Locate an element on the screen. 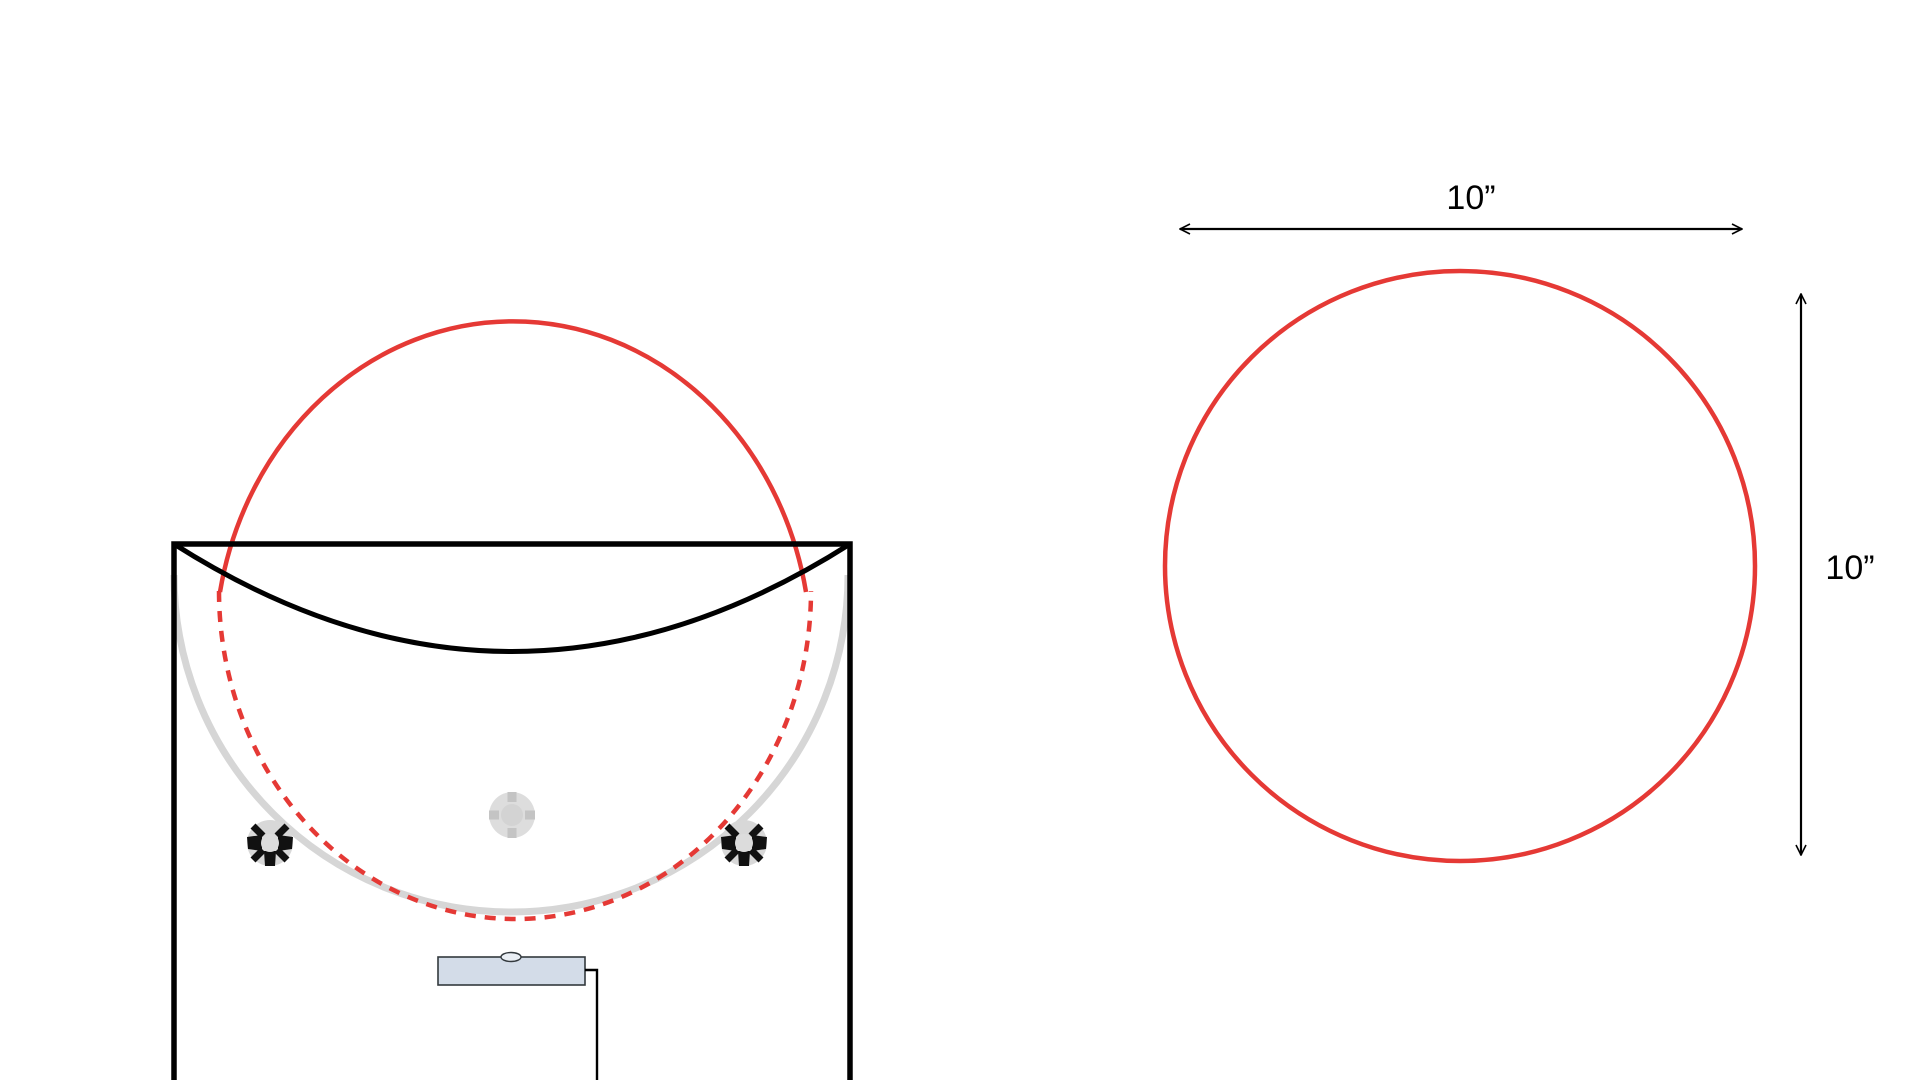 This screenshot has width=1920, height=1080. rail-arc is located at coordinates (511, 745).